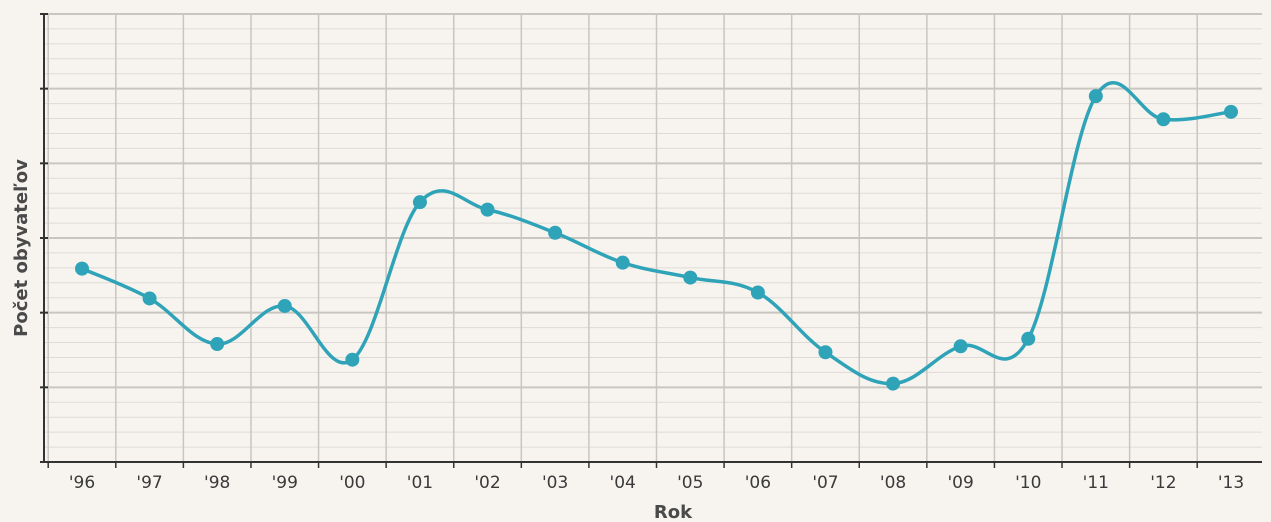  Describe the element at coordinates (487, 483) in the screenshot. I see `x-tick-label: '02` at that location.